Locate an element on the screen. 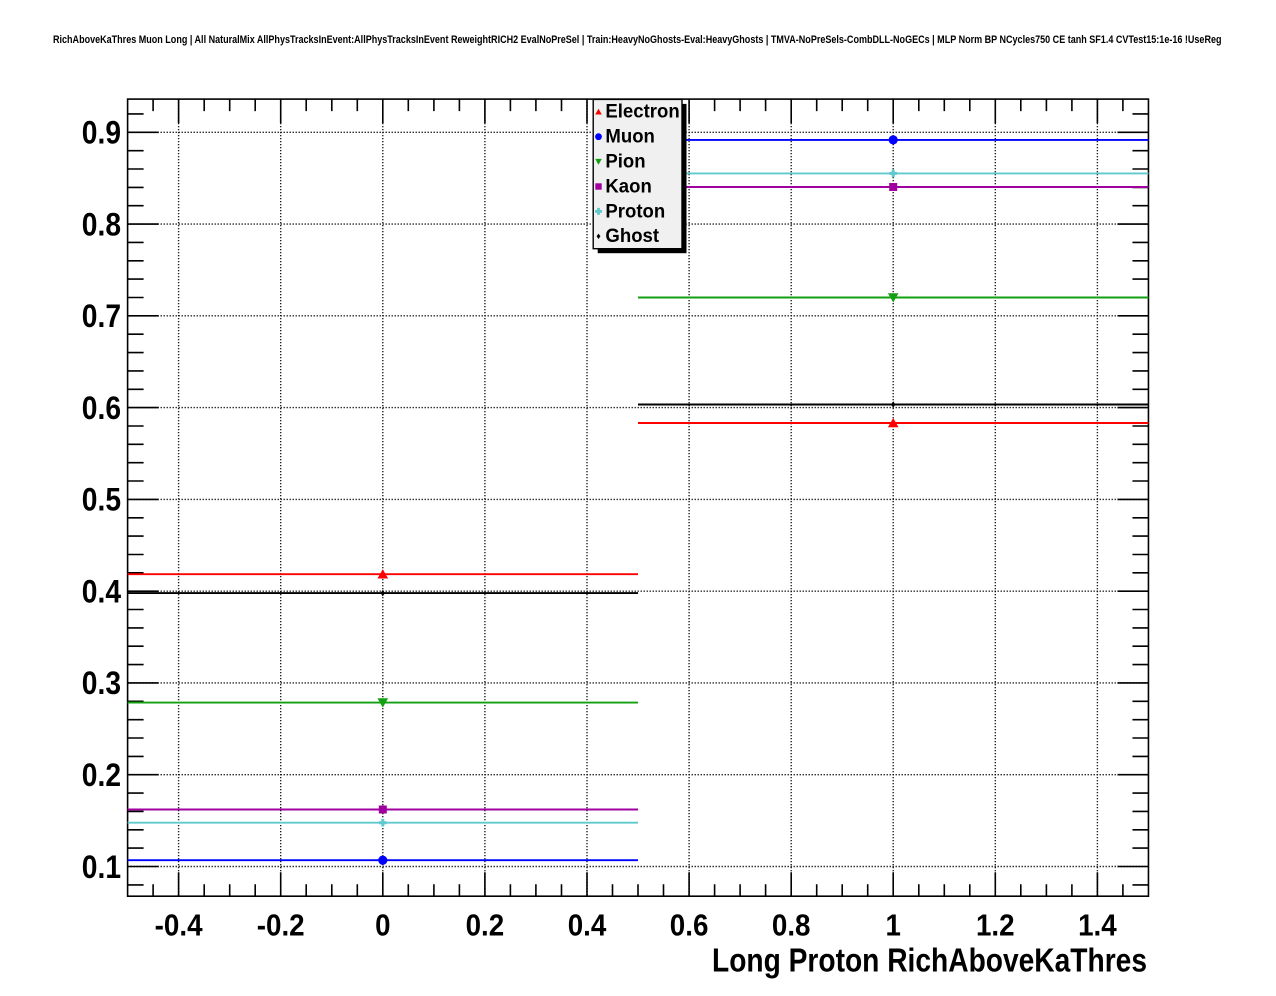  svg-text: 1.2 is located at coordinates (995, 924).